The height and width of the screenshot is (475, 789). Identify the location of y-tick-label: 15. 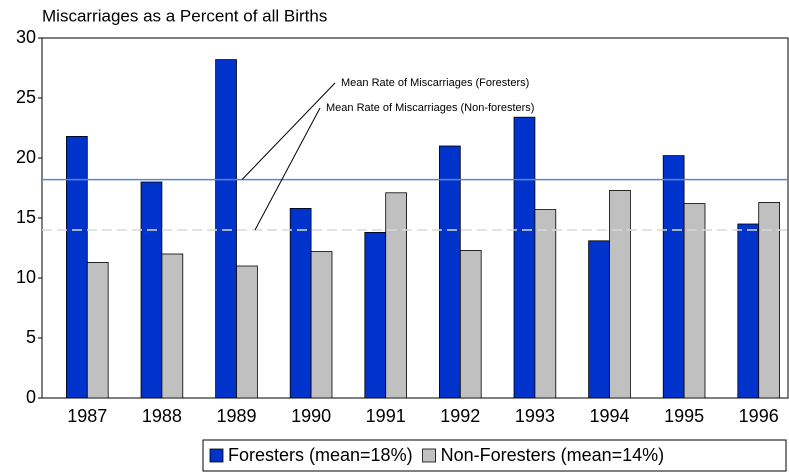
(26, 217).